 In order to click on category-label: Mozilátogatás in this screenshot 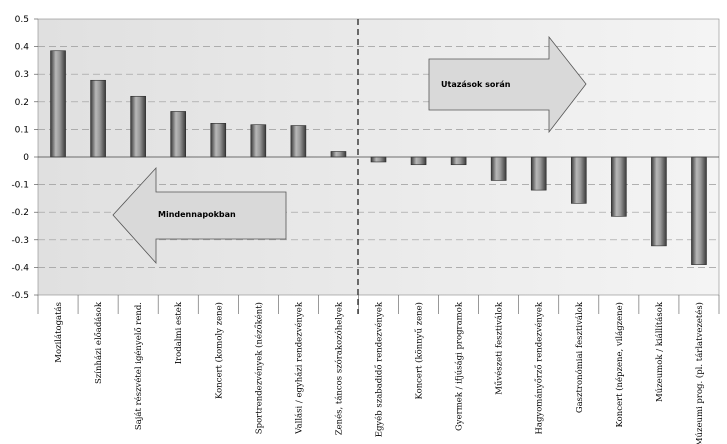, I will do `click(58, 332)`.